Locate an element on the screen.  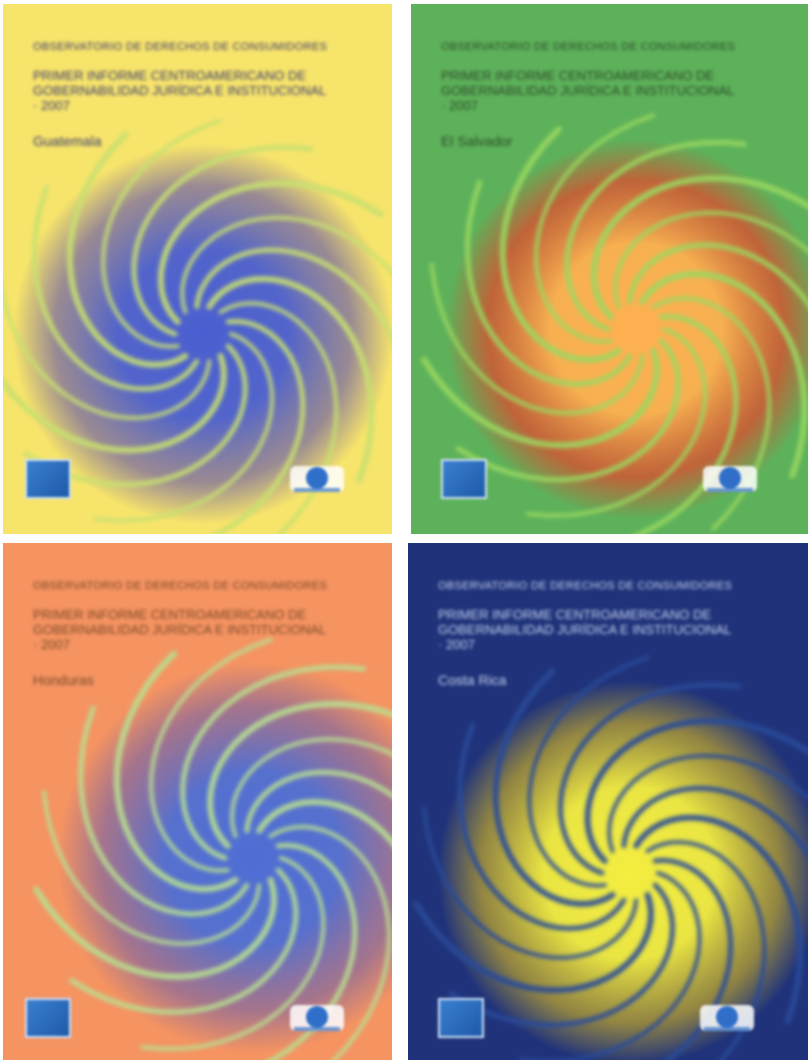
cover-country: Guatemala is located at coordinates (67, 141).